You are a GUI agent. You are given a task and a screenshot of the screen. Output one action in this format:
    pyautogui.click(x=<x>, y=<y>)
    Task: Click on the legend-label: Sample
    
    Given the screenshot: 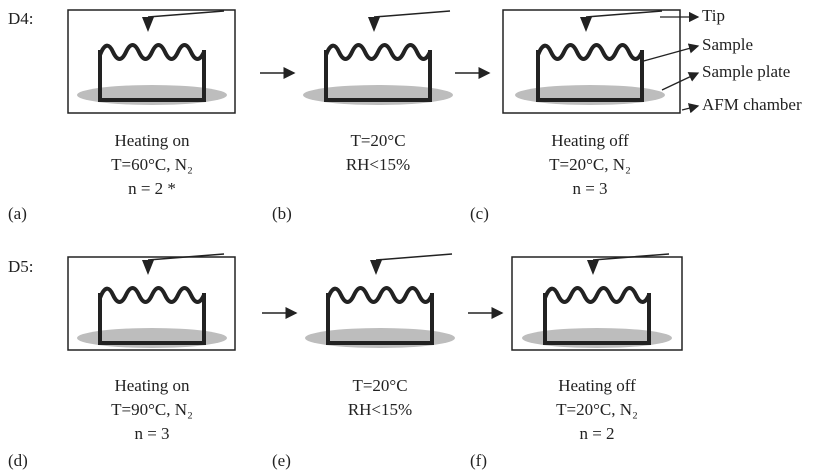 What is the action you would take?
    pyautogui.click(x=727, y=44)
    